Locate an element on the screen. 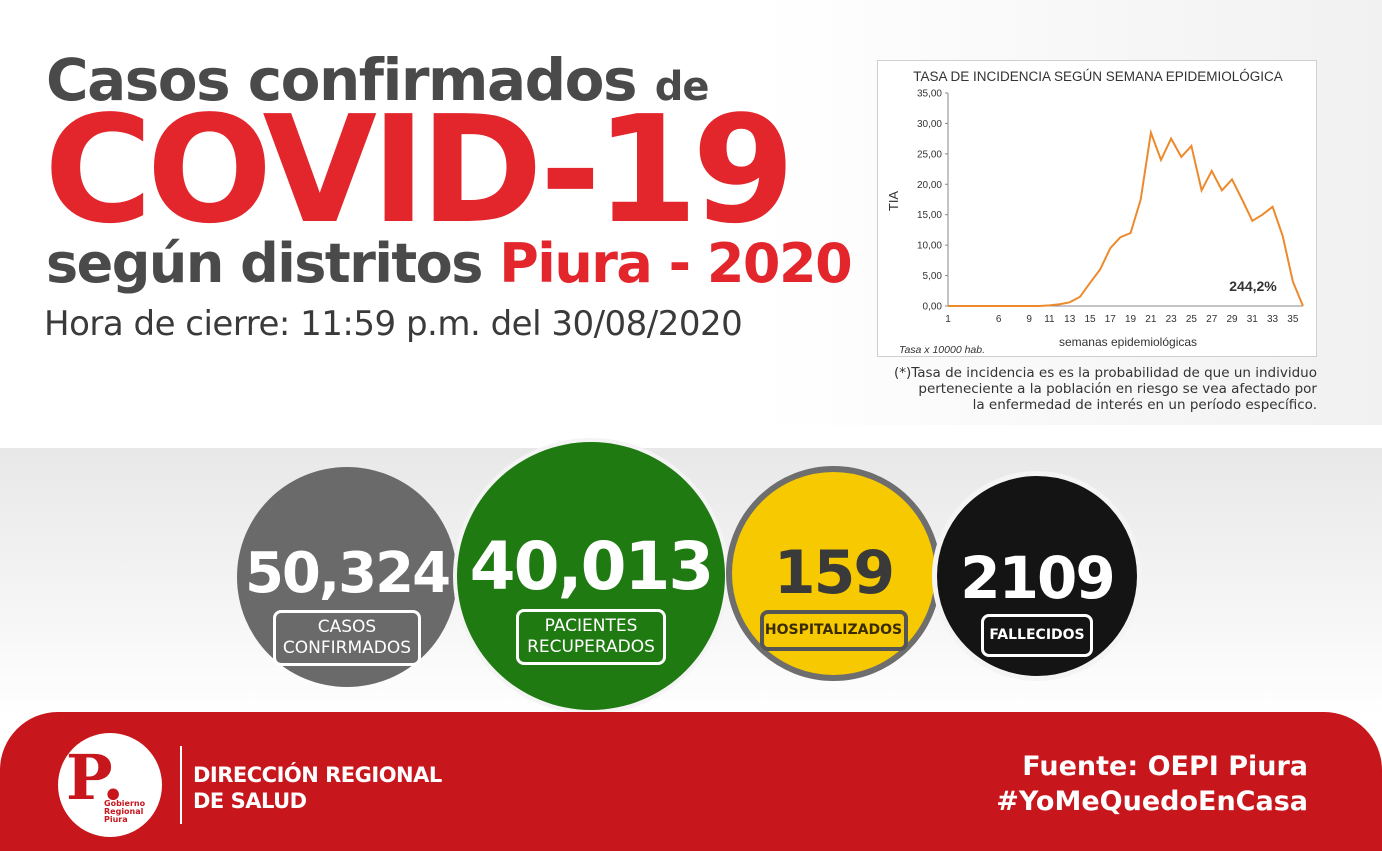 The height and width of the screenshot is (851, 1382). hospitalized-value: 159 is located at coordinates (833, 573).